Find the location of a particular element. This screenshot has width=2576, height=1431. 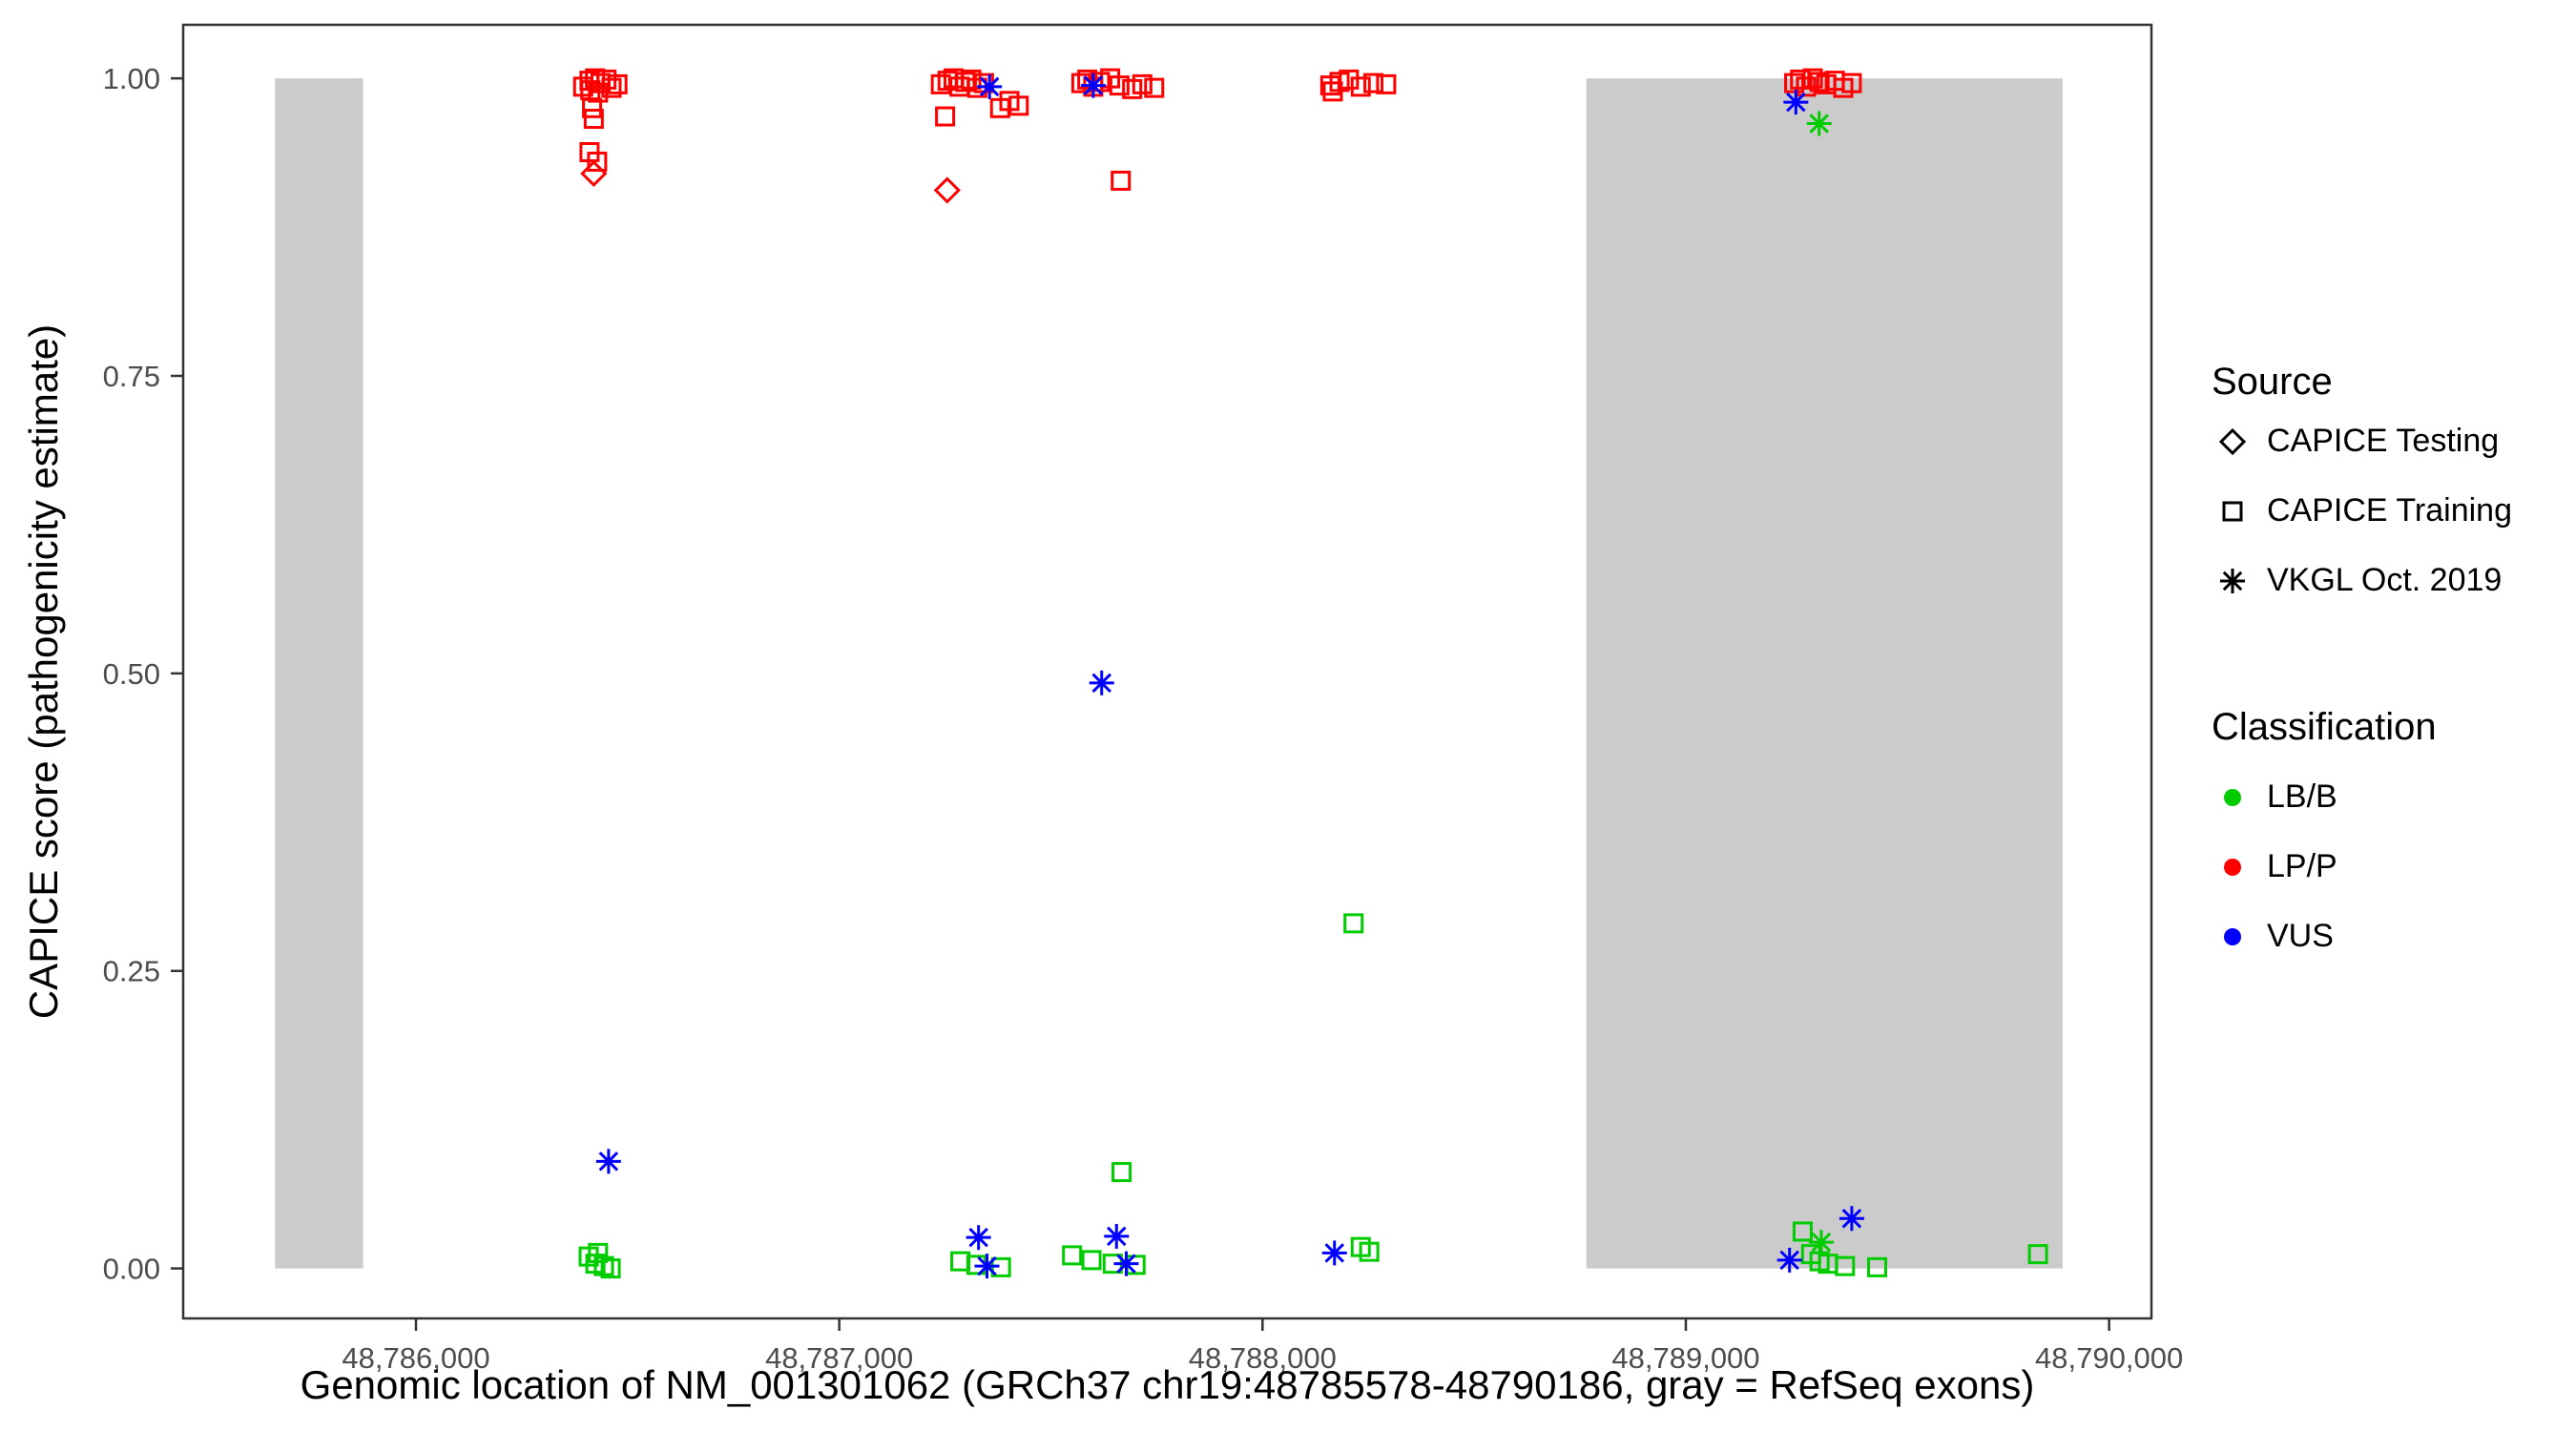

asterisk-key-glyph is located at coordinates (2232, 580).